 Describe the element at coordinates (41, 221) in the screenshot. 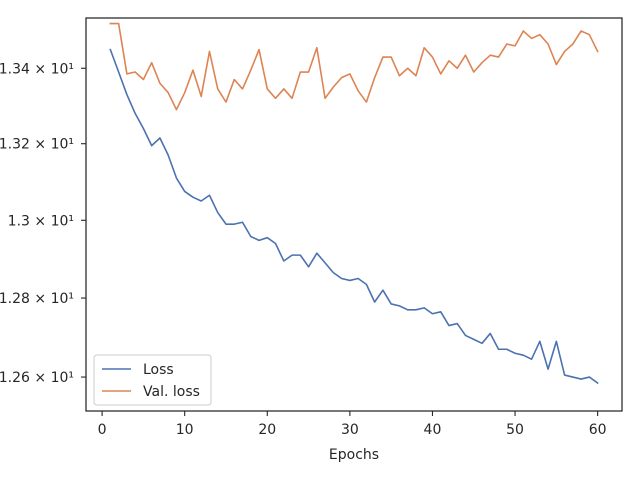

I see `y-tick-label: 1.3 × 10¹` at that location.